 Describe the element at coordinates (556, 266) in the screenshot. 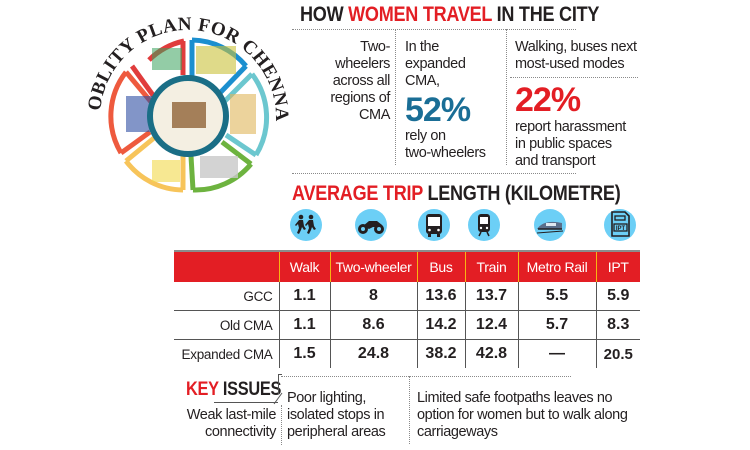

I see `column-header-metro-rail: Metro Rail` at that location.